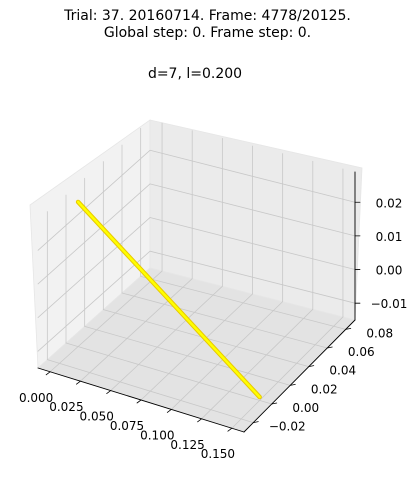  I want to click on y-axis-line, so click(299, 376).